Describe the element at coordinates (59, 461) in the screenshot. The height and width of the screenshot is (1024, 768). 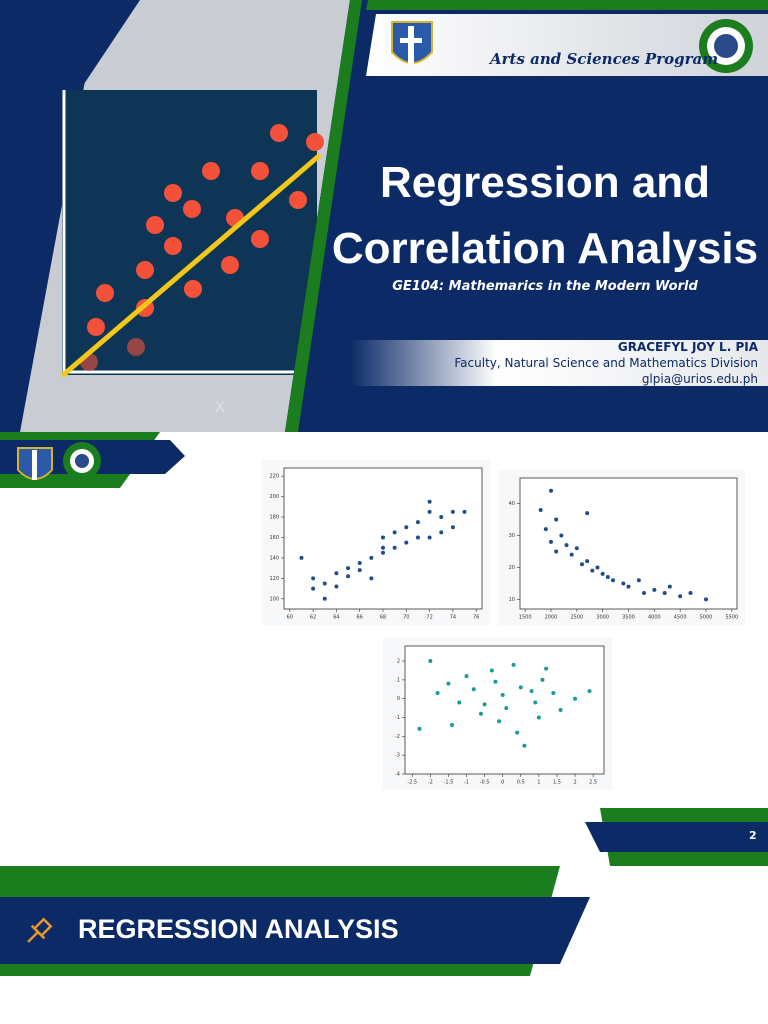
I see `small-logos` at that location.